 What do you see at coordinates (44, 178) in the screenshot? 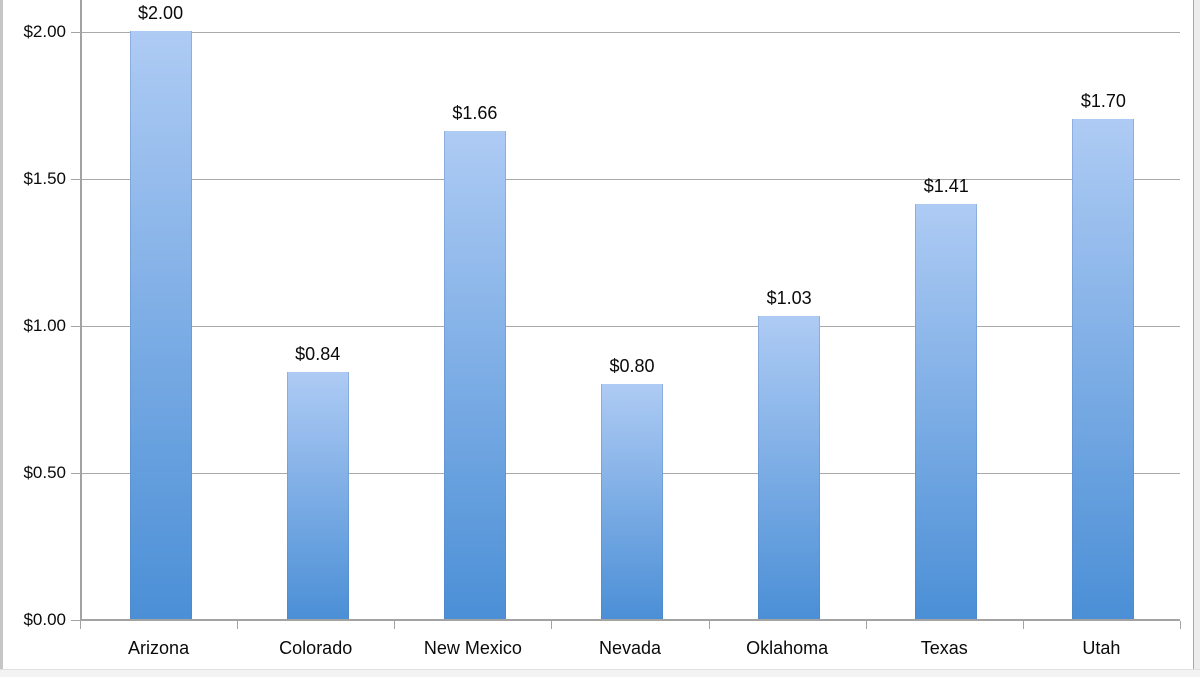
I see `y-tick-label: $1.50` at bounding box center [44, 178].